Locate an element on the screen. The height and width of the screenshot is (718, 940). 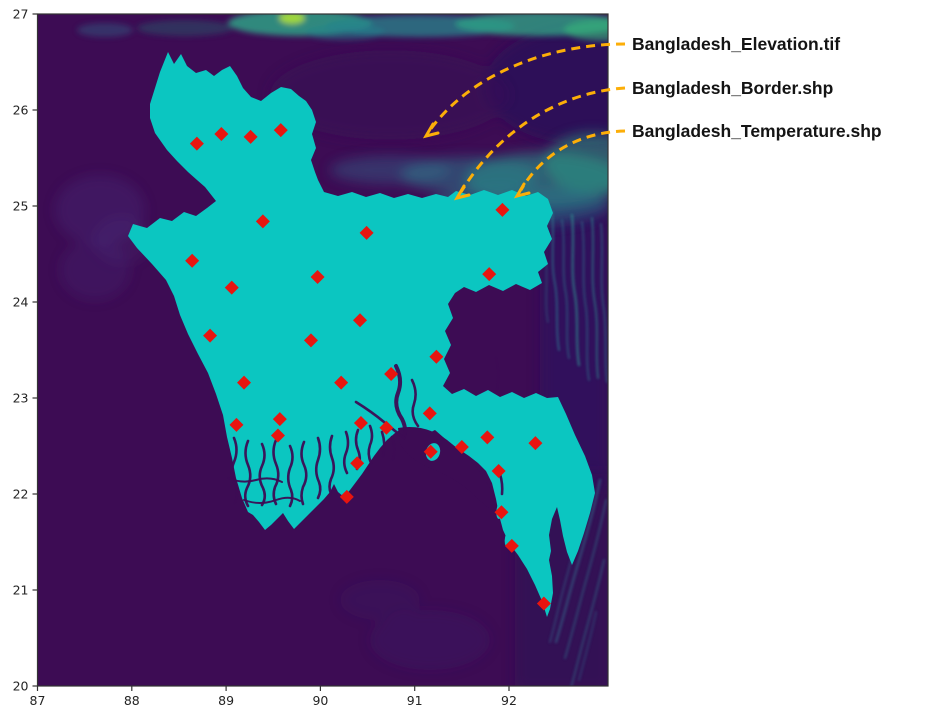
border-arrow is located at coordinates (542, 139).